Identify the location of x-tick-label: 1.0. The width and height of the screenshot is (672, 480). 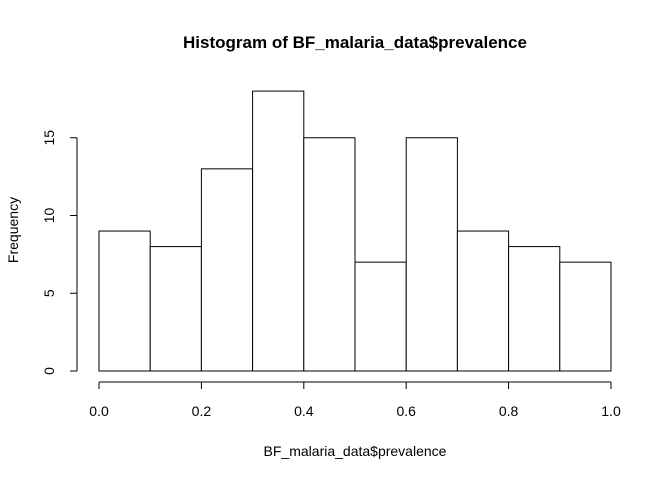
(611, 411).